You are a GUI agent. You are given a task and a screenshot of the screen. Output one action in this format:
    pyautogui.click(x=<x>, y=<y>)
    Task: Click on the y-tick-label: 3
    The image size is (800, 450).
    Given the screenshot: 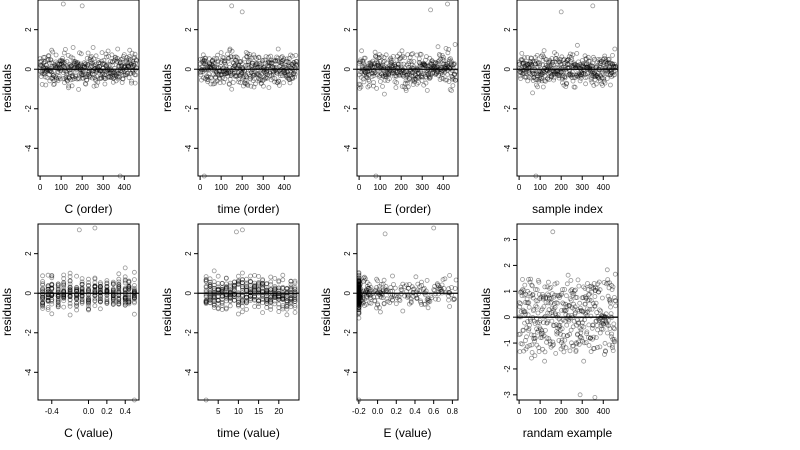 What is the action you would take?
    pyautogui.click(x=507, y=239)
    